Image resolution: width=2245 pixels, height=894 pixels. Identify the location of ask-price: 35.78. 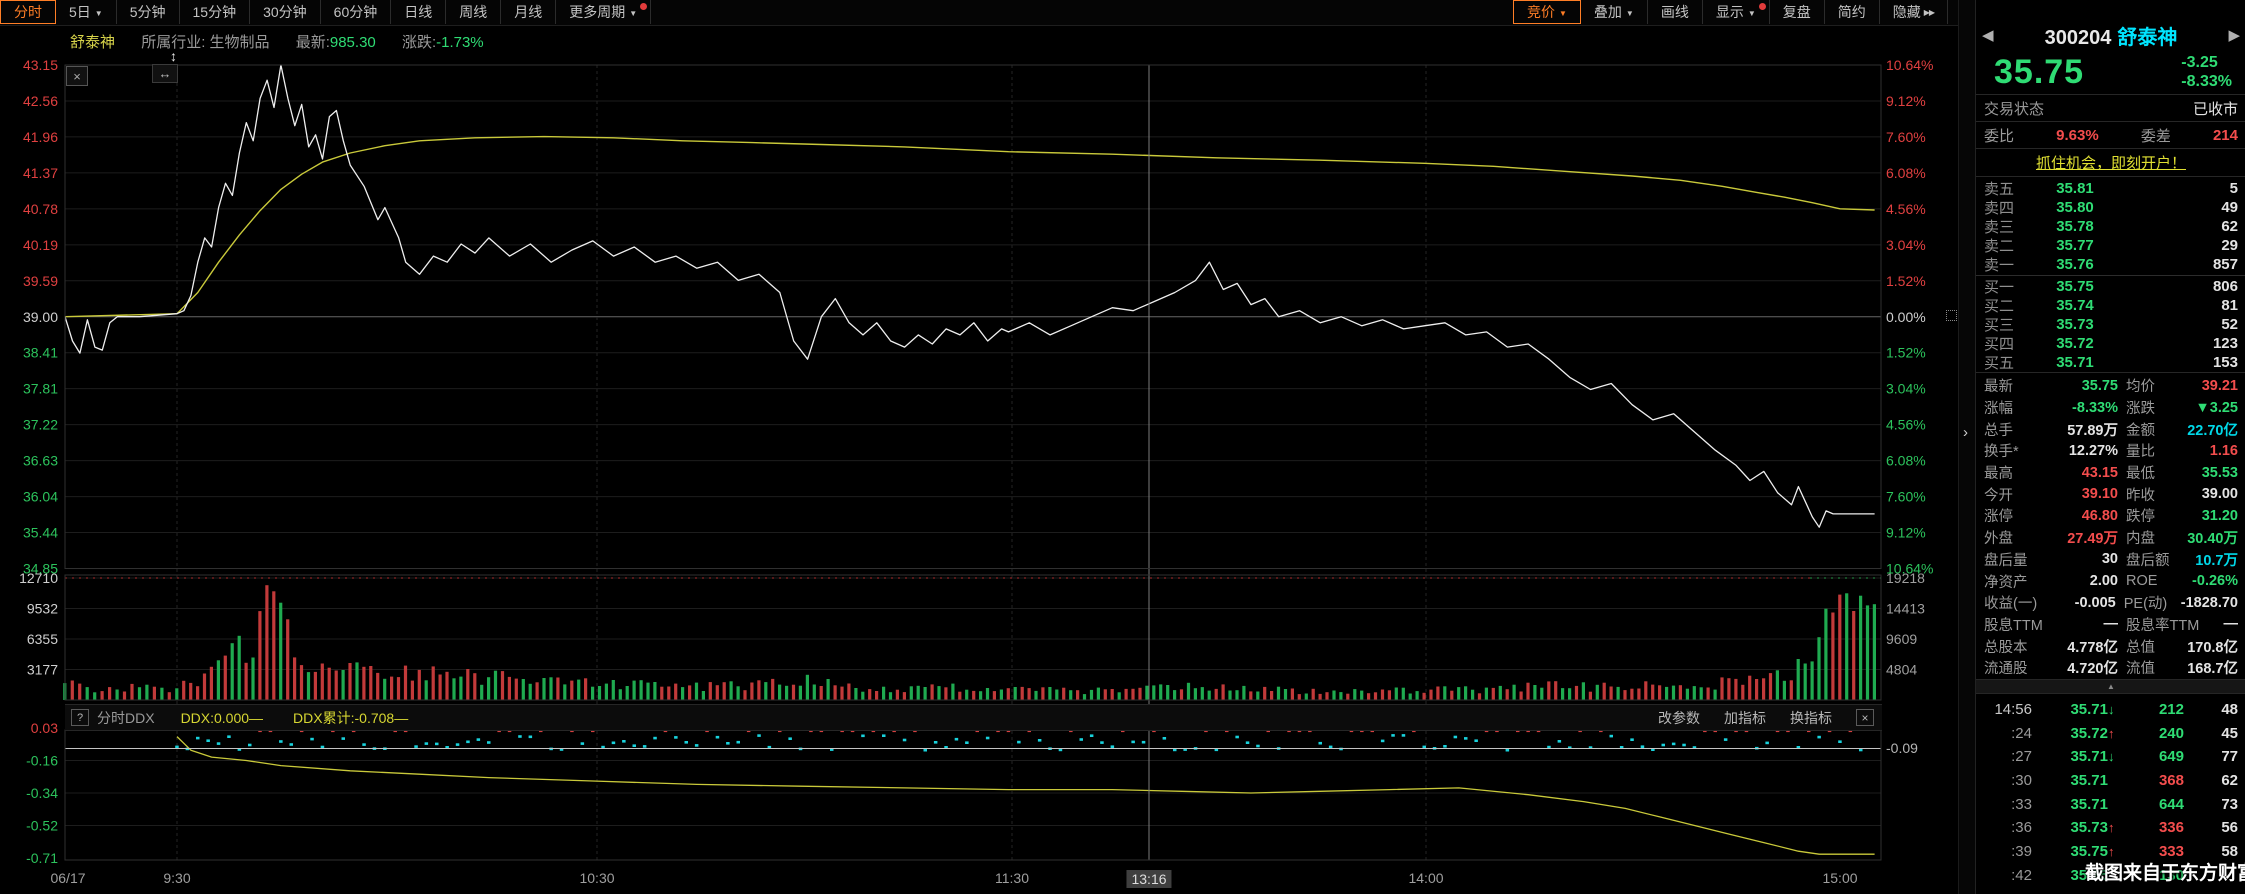
(2075, 226).